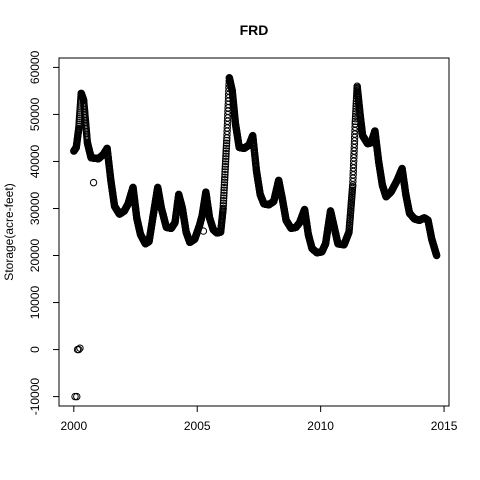 Image resolution: width=480 pixels, height=480 pixels. Describe the element at coordinates (35, 67) in the screenshot. I see `y-tick-label: 60000` at that location.